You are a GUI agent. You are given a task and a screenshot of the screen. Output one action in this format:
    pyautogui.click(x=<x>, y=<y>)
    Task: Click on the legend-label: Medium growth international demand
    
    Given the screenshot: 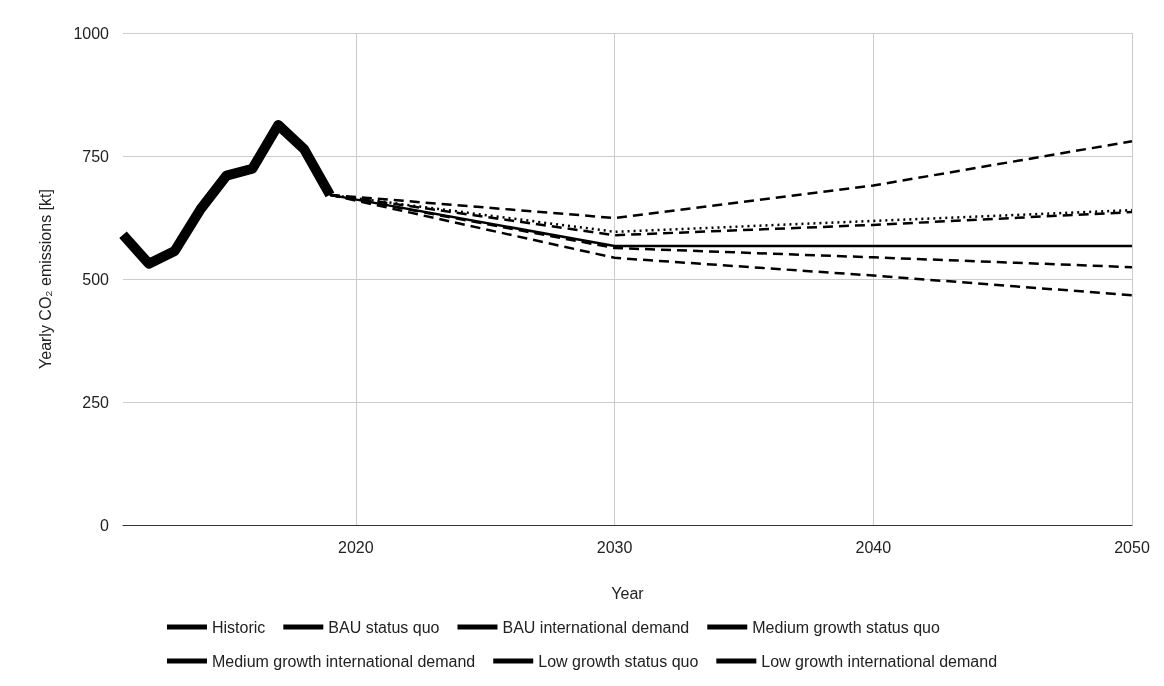 What is the action you would take?
    pyautogui.click(x=343, y=661)
    